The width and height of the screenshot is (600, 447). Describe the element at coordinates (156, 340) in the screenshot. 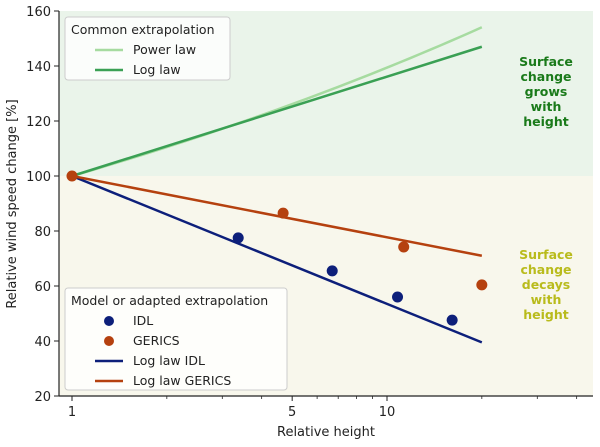

I see `legend-entry-label: GERICS` at that location.